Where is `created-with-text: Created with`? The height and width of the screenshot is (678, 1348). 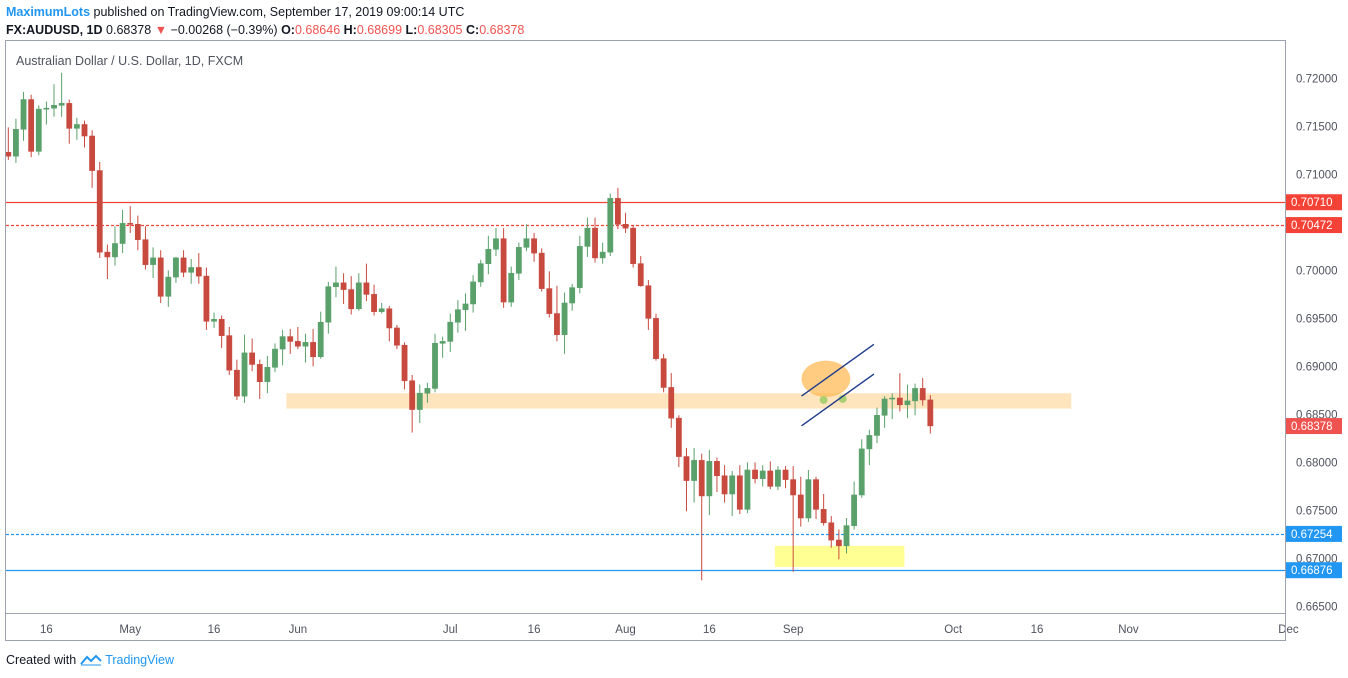
created-with-text: Created with is located at coordinates (41, 660).